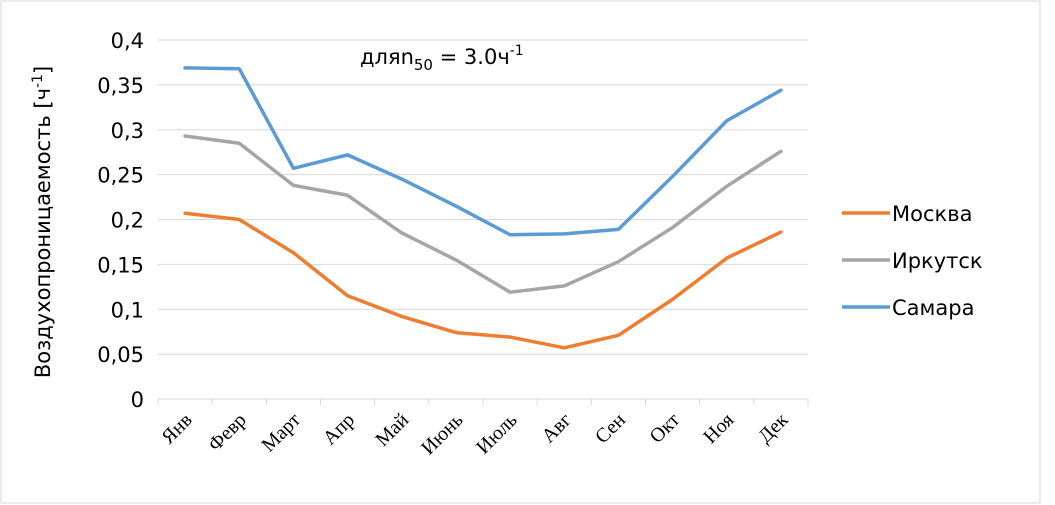 The height and width of the screenshot is (505, 1055). What do you see at coordinates (43, 233) in the screenshot?
I see `y-label-text: Воздухопроницаемость [ч` at bounding box center [43, 233].